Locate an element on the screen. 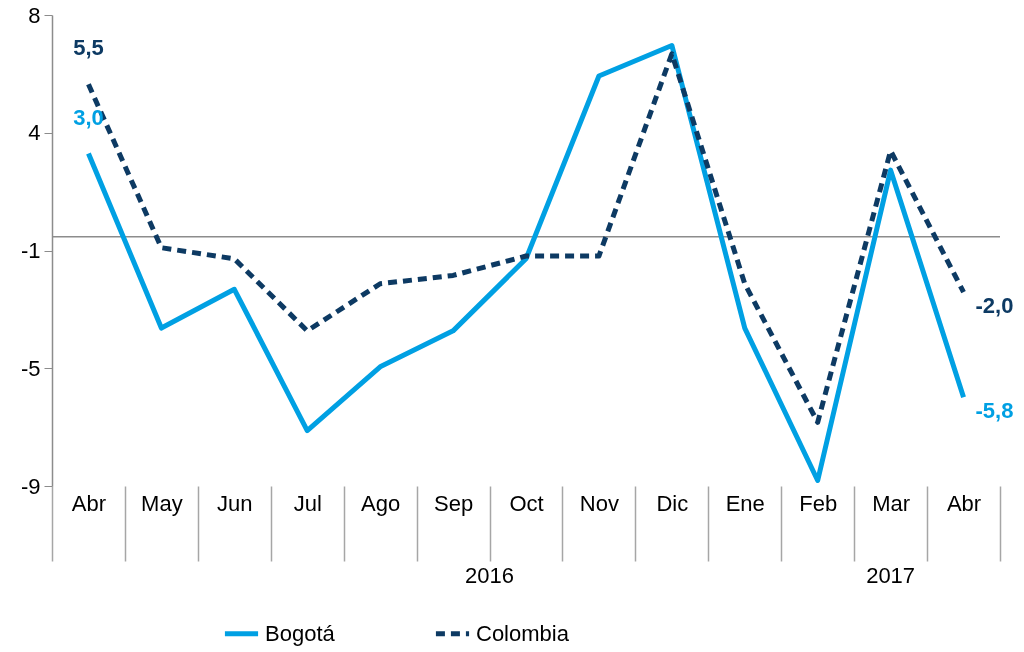 The width and height of the screenshot is (1024, 652). x-tick-label: Ago is located at coordinates (381, 503).